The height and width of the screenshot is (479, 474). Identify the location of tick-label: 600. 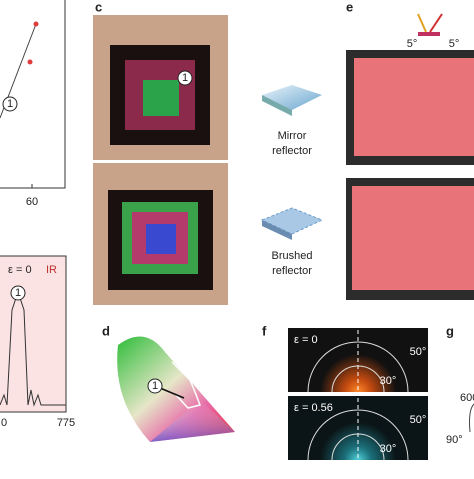
(467, 398).